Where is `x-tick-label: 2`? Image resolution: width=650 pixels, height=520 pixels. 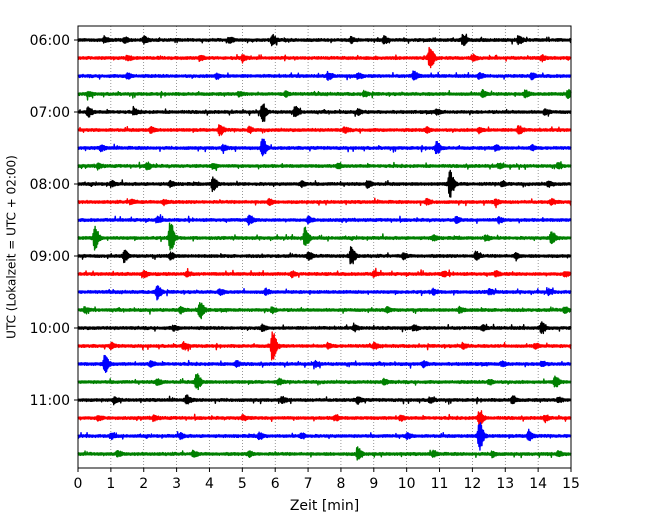 x-tick-label: 2 is located at coordinates (143, 484).